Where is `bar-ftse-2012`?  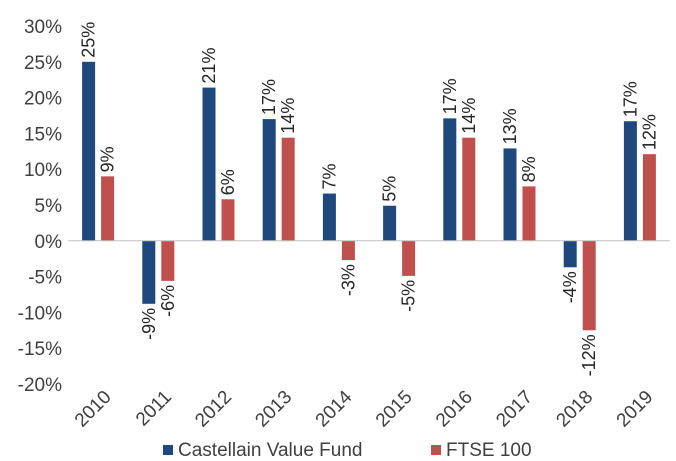
bar-ftse-2012 is located at coordinates (228, 220).